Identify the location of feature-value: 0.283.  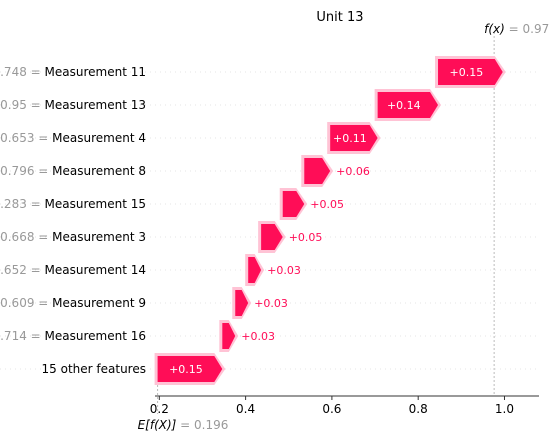
(13, 204).